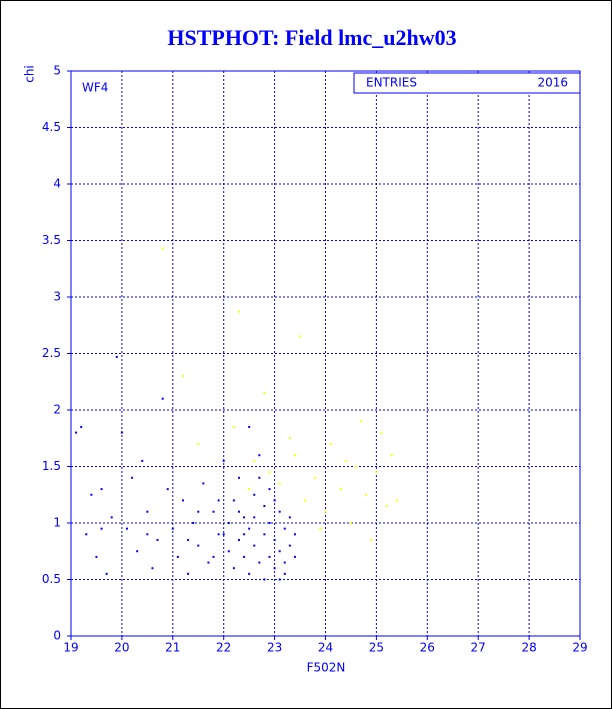 This screenshot has width=612, height=709. I want to click on x-tick-label: 29, so click(579, 648).